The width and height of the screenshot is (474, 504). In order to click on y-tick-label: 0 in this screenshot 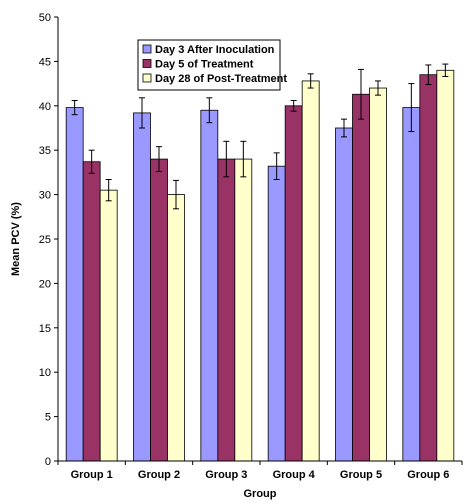, I will do `click(48, 462)`.